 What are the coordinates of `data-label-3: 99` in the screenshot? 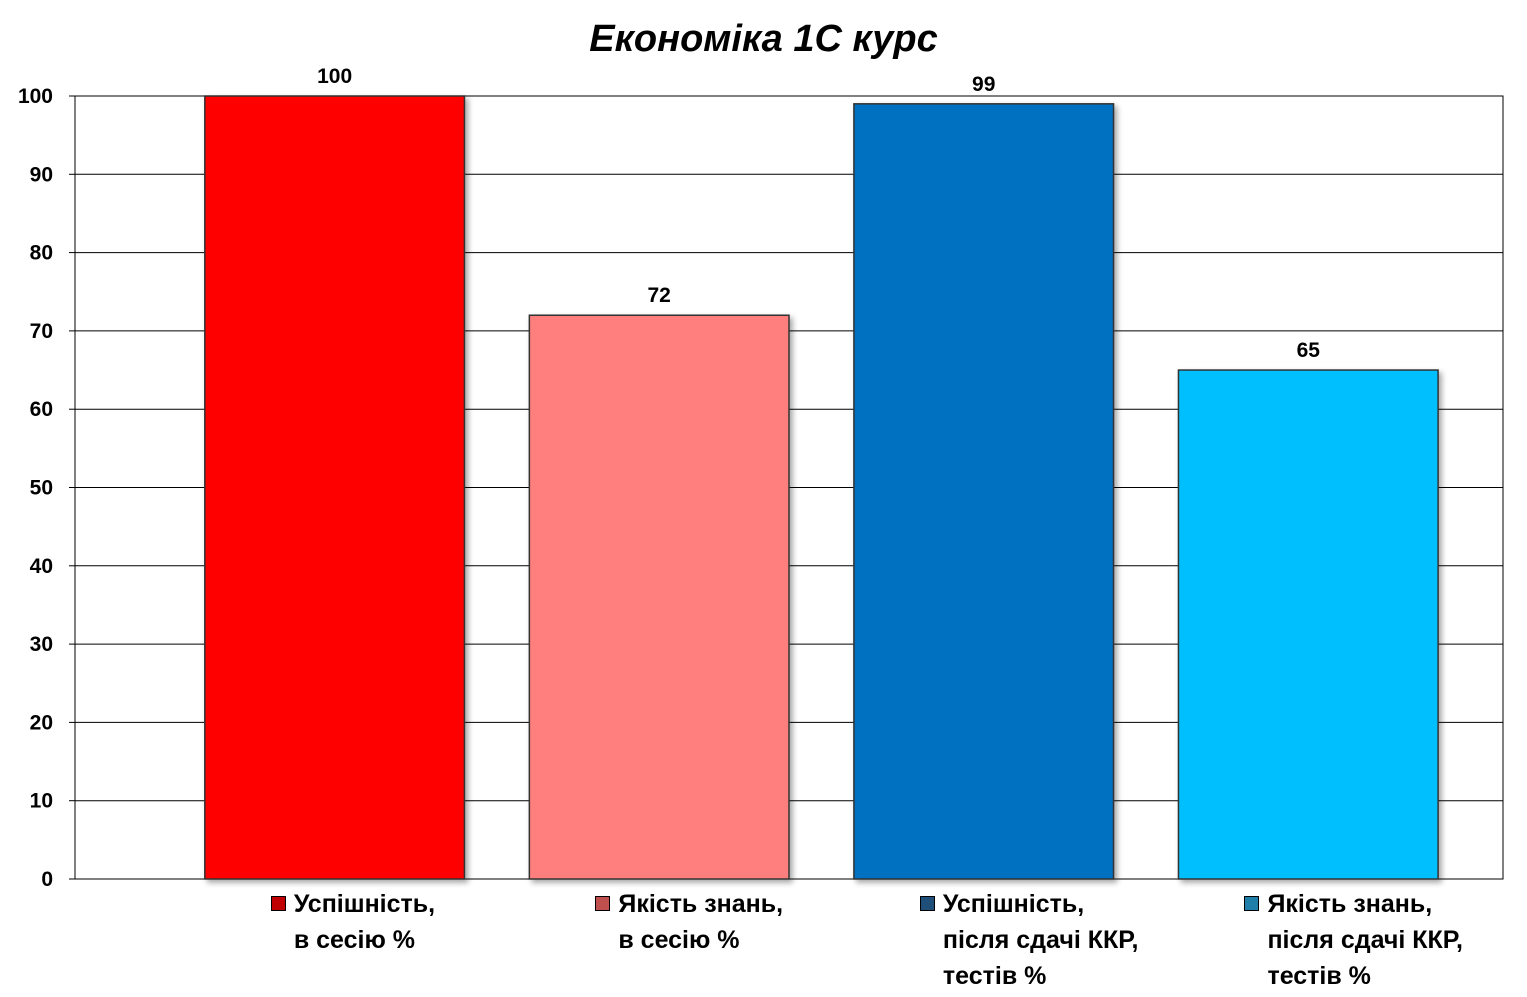 It's located at (983, 84).